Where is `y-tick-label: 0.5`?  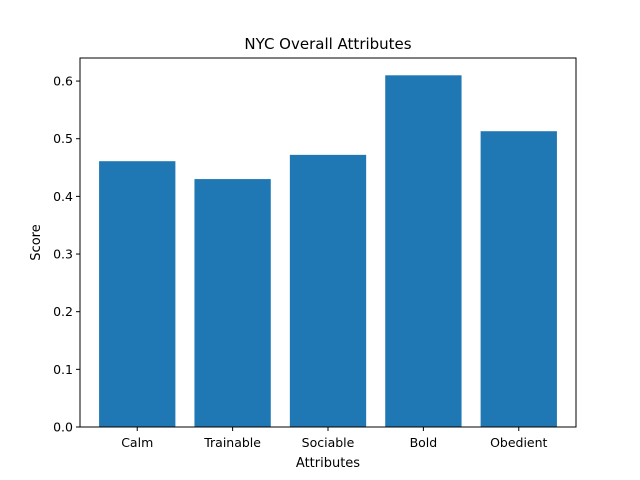
y-tick-label: 0.5 is located at coordinates (63, 138).